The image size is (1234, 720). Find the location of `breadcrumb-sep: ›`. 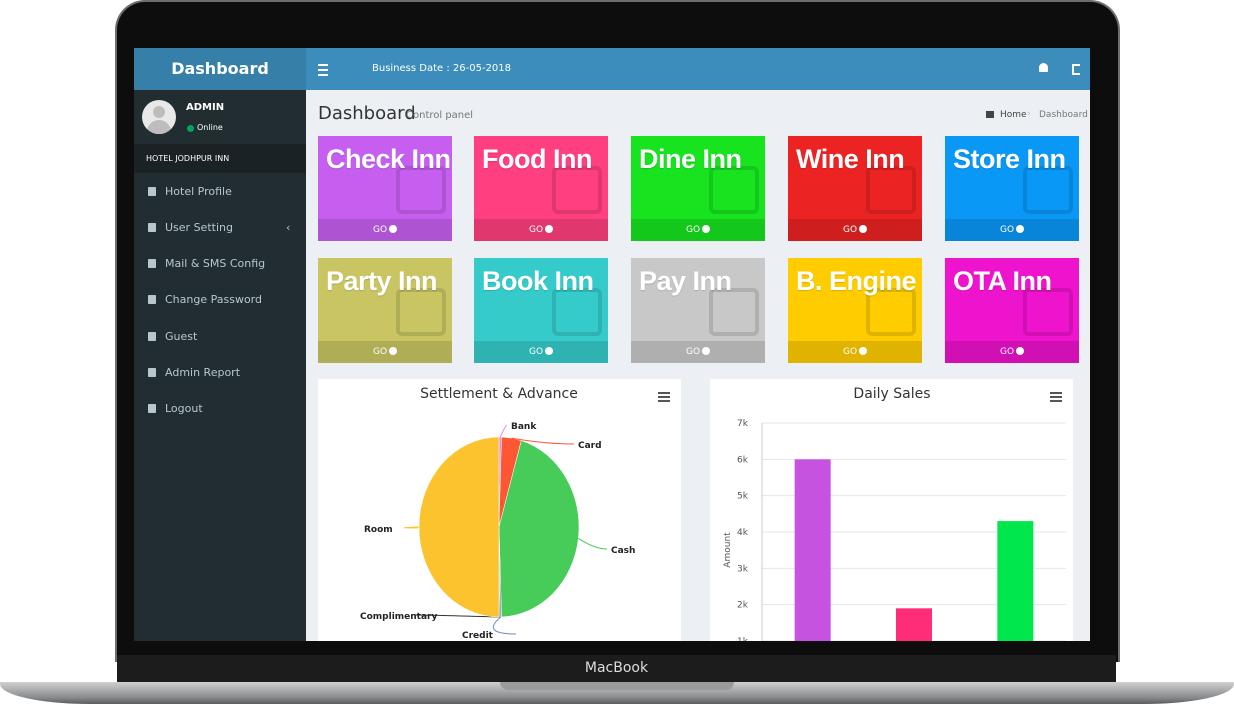

breadcrumb-sep: › is located at coordinates (1029, 114).